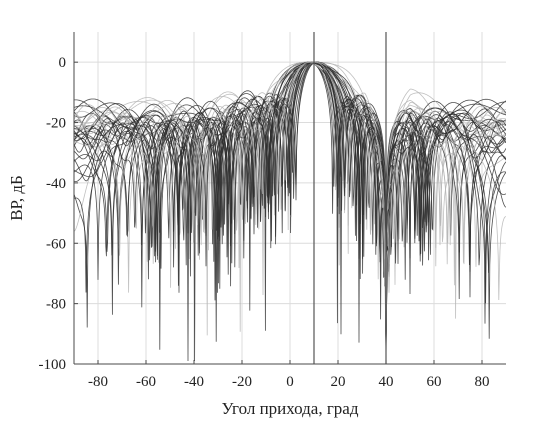 This screenshot has height=425, width=560. Describe the element at coordinates (146, 382) in the screenshot. I see `x-tick-label: -60` at that location.